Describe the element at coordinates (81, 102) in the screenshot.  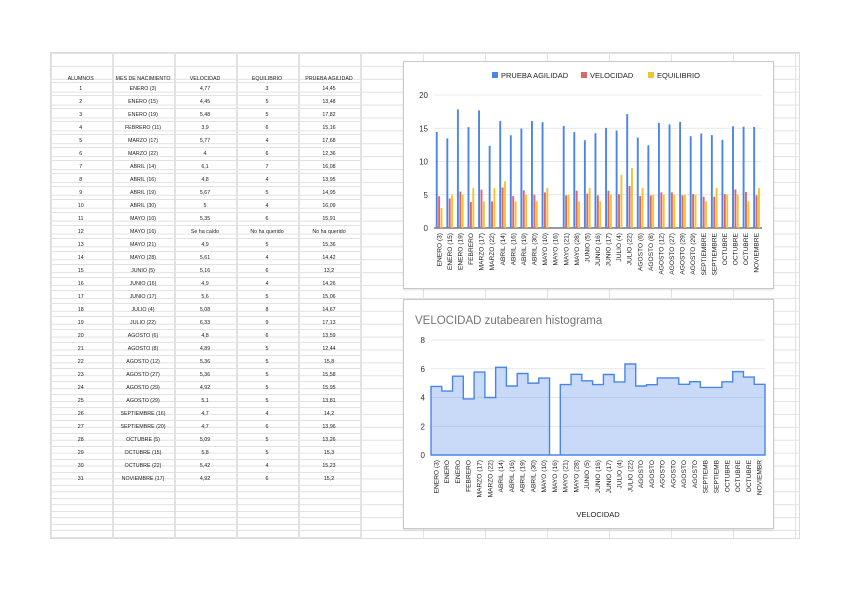
I see `cell-alumno: 2` at that location.